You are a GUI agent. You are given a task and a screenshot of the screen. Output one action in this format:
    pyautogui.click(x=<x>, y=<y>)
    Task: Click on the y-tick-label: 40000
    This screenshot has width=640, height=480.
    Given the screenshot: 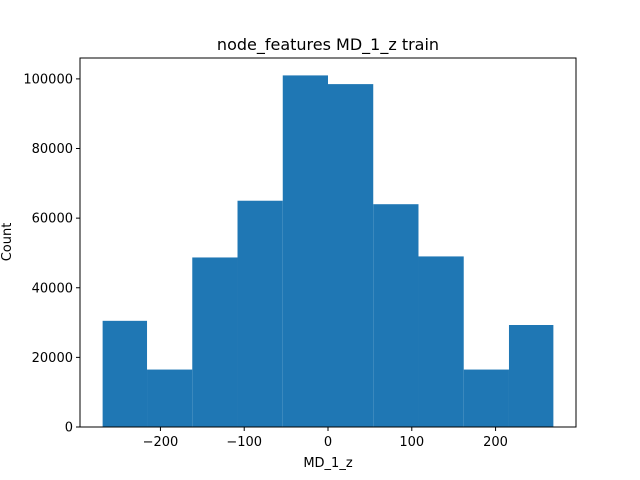 What is the action you would take?
    pyautogui.click(x=52, y=288)
    